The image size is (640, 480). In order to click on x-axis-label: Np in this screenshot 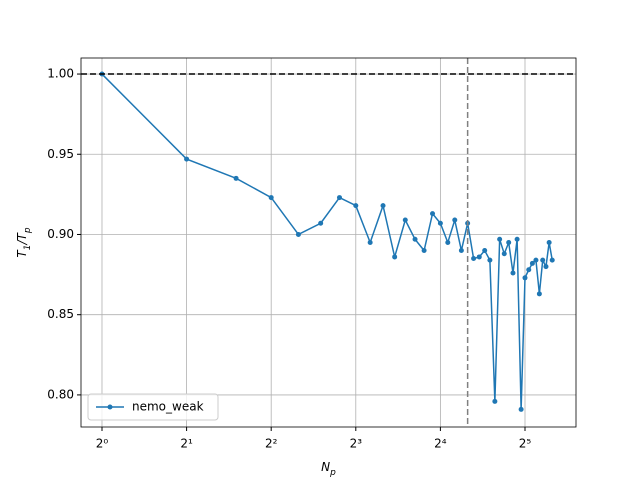, I will do `click(328, 469)`.